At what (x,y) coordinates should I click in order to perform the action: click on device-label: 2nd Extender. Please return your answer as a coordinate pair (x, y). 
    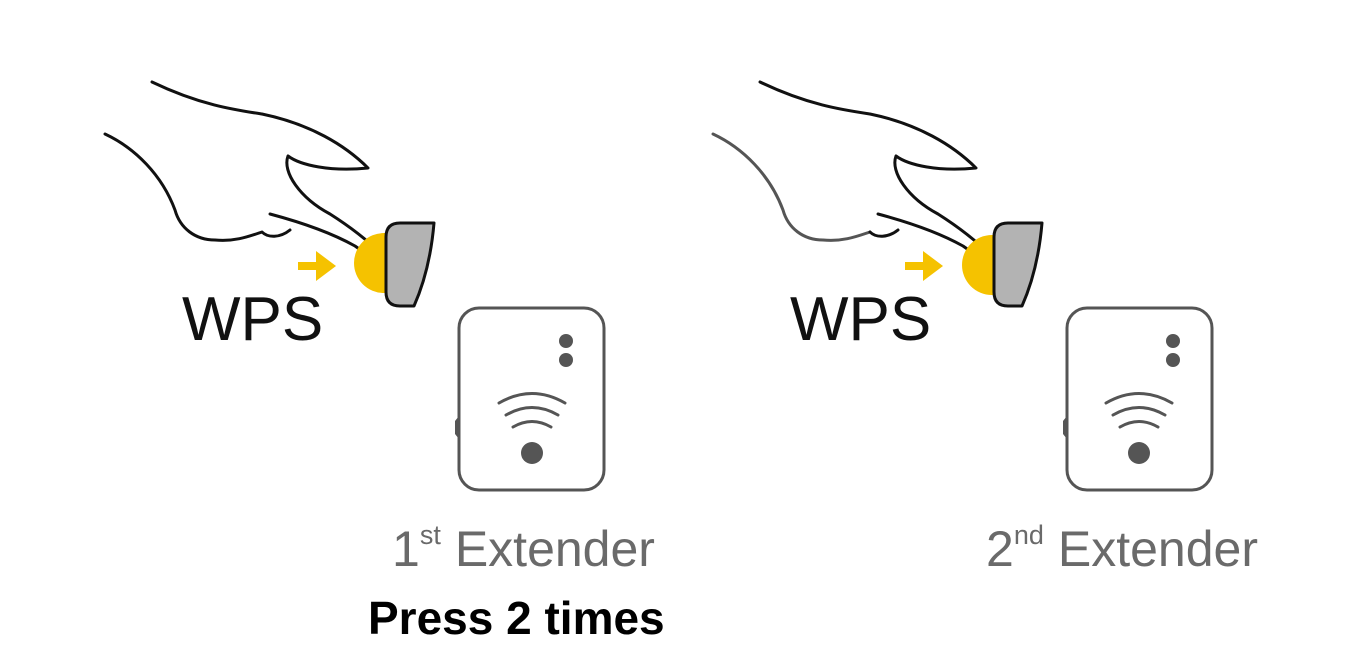
    Looking at the image, I should click on (1122, 548).